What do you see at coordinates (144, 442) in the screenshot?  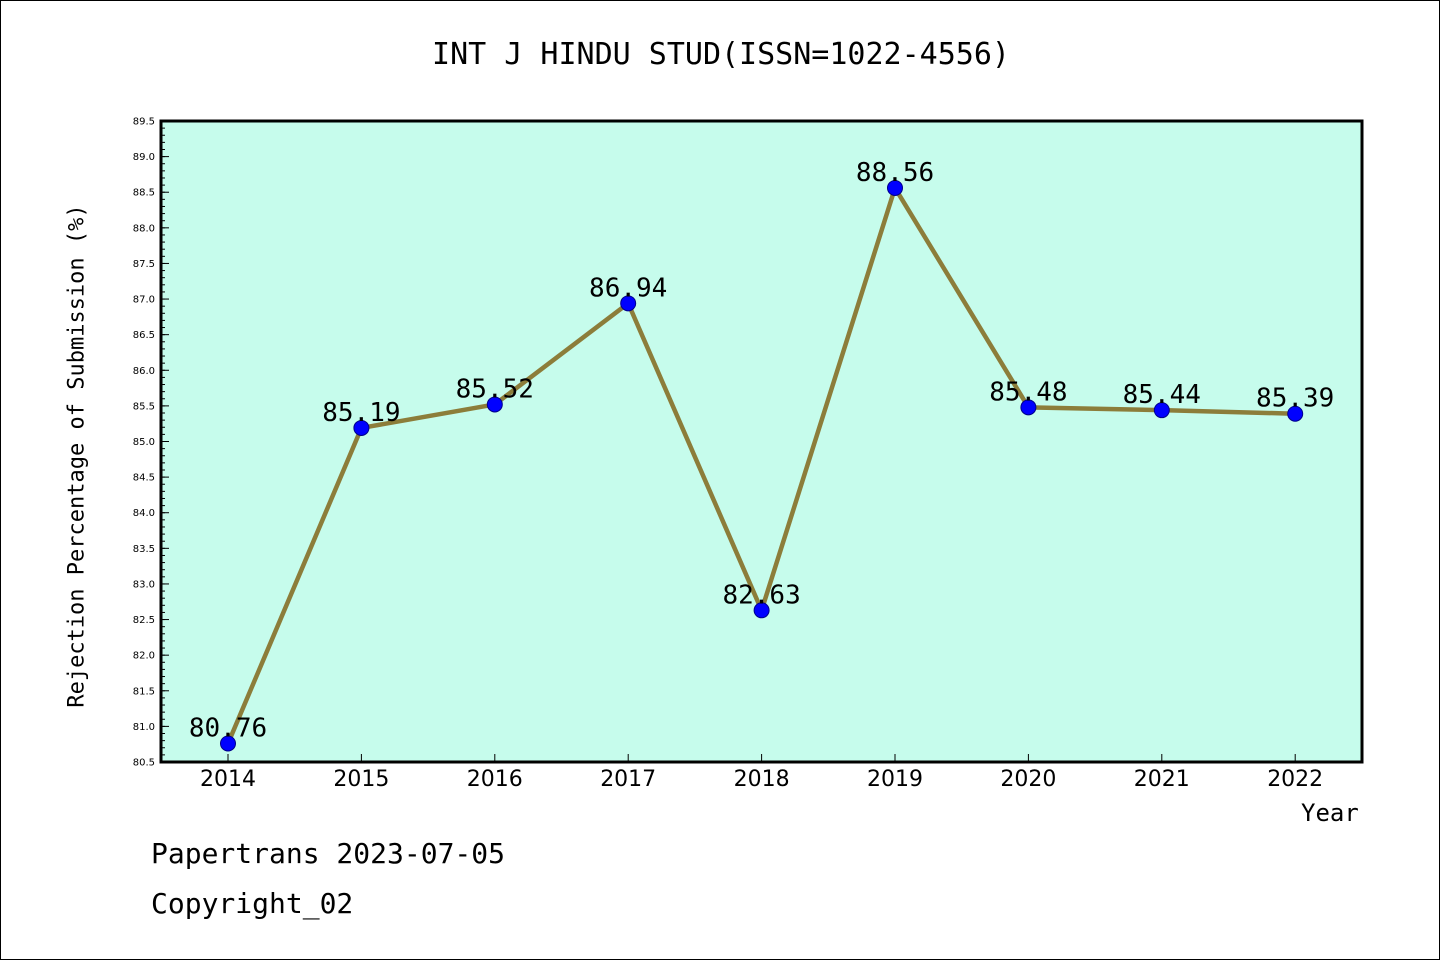 I see `y-tick-label: 85.0` at bounding box center [144, 442].